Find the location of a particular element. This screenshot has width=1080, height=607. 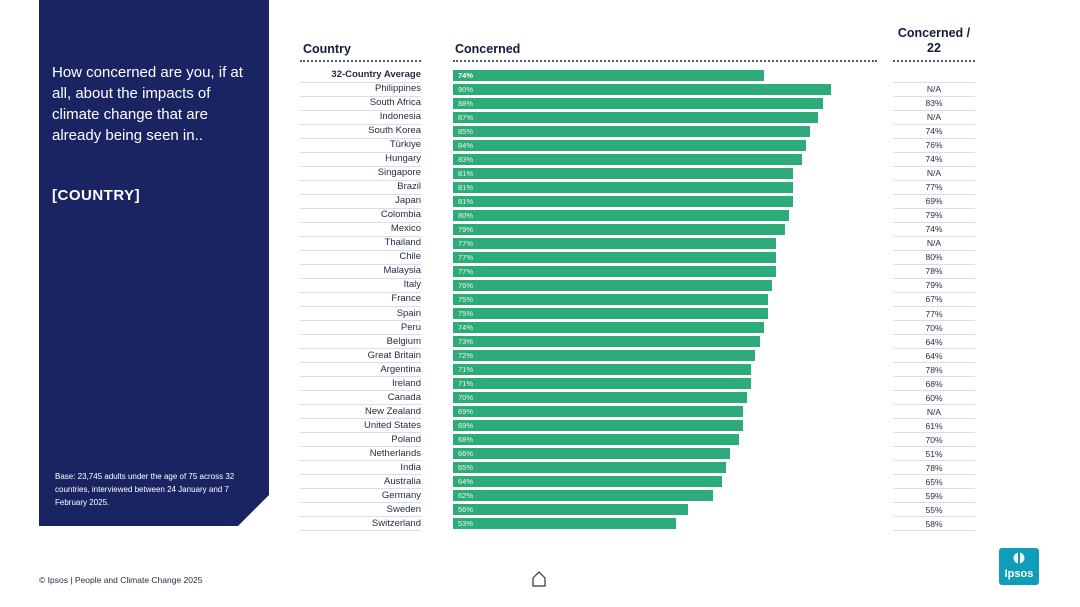

bar: 72% is located at coordinates (604, 356).